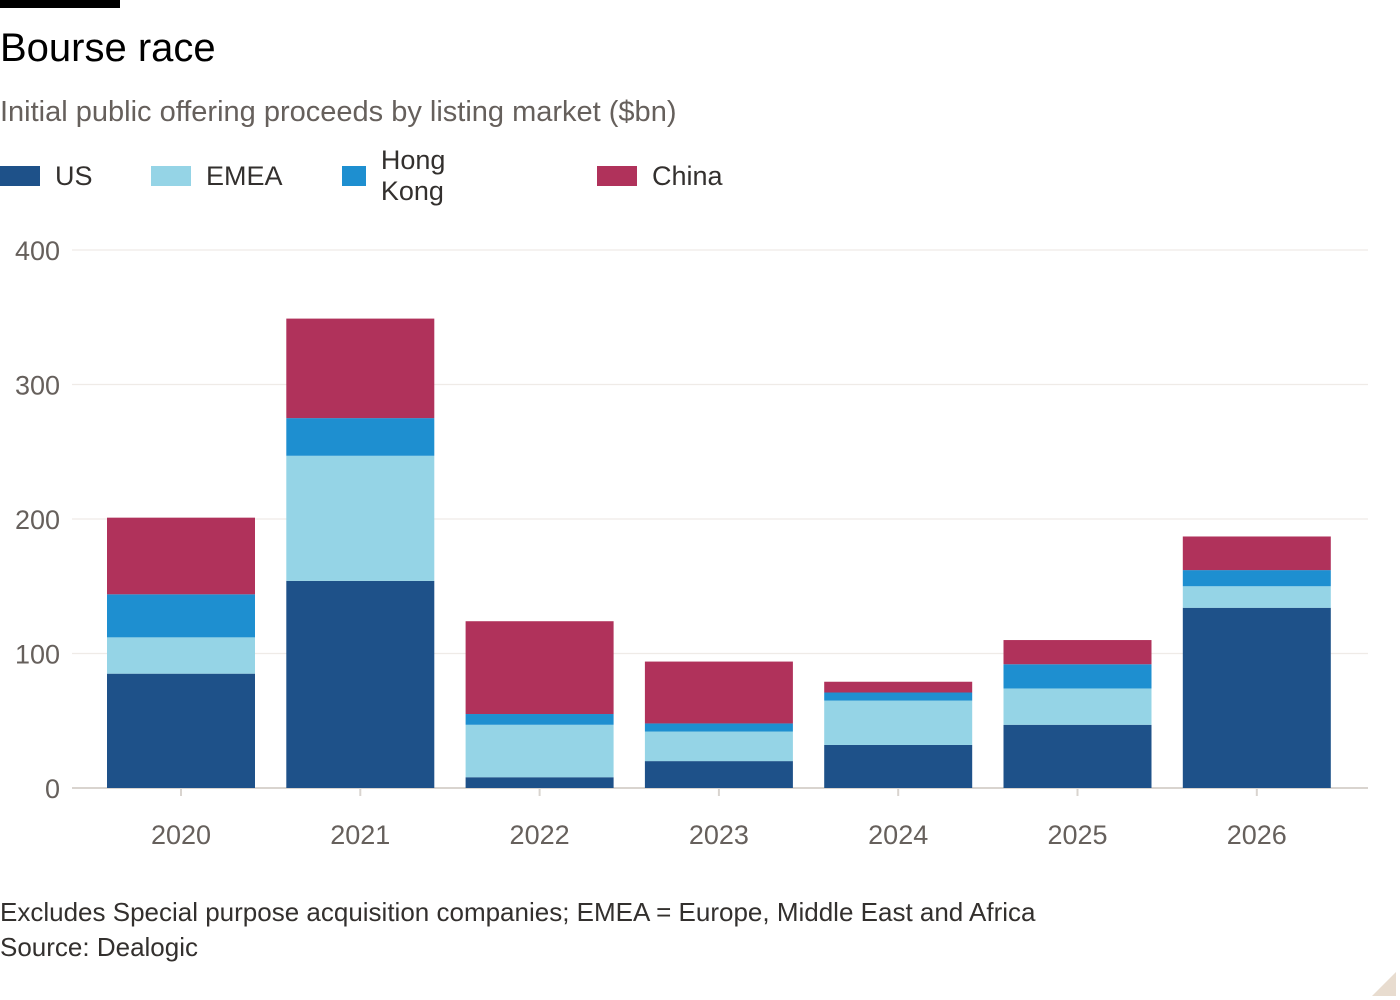 Image resolution: width=1400 pixels, height=1000 pixels. I want to click on x-tick-label-2023: 2023, so click(719, 835).